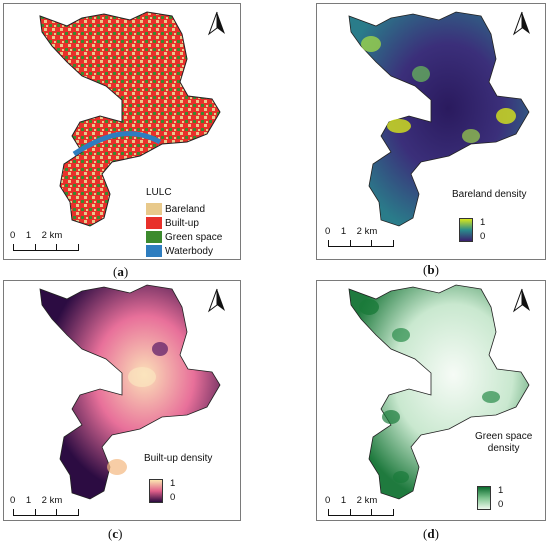 Image resolution: width=550 pixels, height=546 pixels. Describe the element at coordinates (489, 194) in the screenshot. I see `density-legend-title: Bareland density` at that location.